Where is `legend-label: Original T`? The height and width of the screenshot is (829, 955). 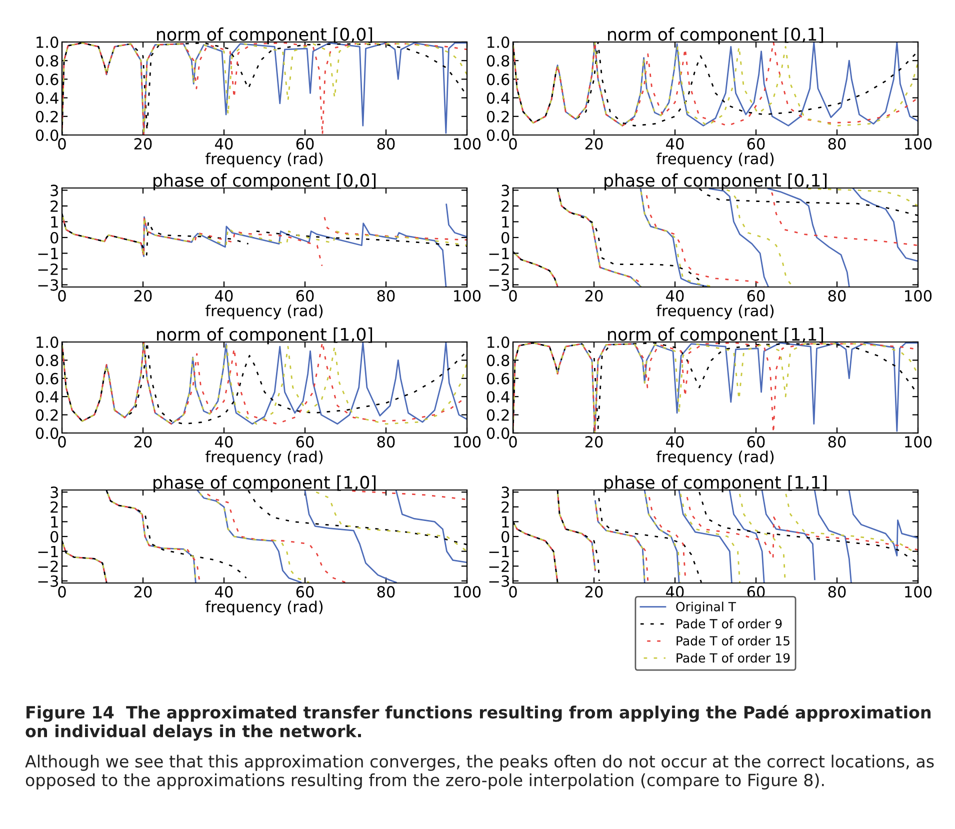
legend-label: Original T is located at coordinates (706, 608).